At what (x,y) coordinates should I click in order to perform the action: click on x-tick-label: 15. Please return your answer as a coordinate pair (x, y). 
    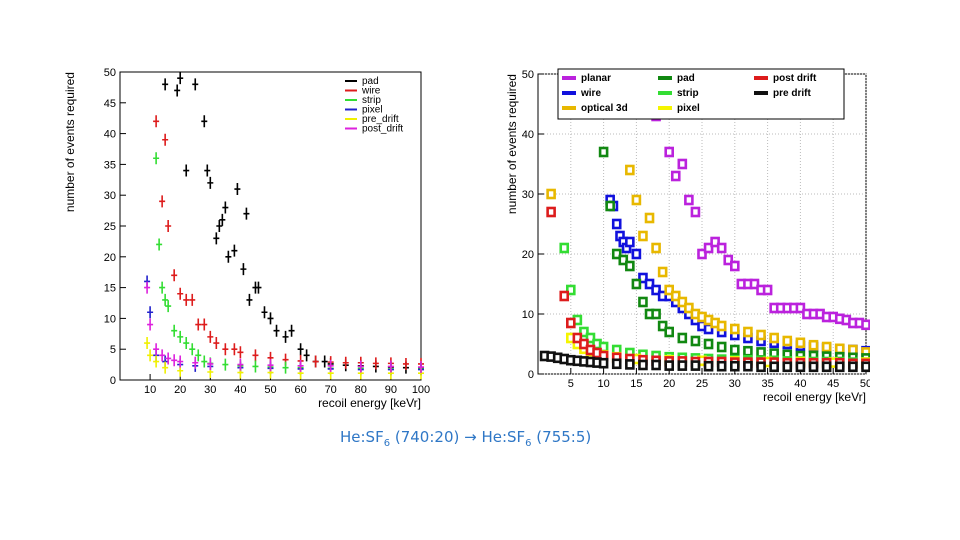
    Looking at the image, I should click on (636, 384).